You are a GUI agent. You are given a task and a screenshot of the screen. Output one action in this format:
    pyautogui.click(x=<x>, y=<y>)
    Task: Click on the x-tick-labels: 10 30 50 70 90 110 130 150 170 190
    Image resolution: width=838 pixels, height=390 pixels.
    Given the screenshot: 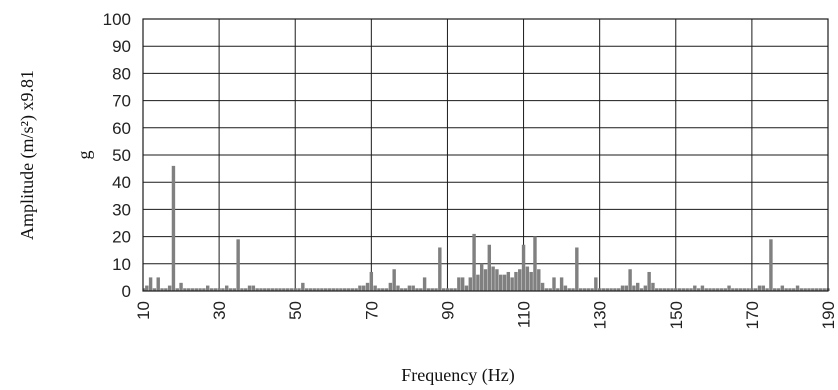 What is the action you would take?
    pyautogui.click(x=486, y=315)
    